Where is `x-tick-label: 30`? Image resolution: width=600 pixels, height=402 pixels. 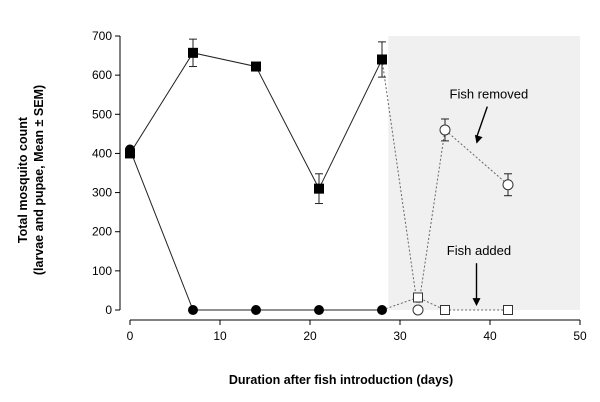
x-tick-label: 30 is located at coordinates (400, 336).